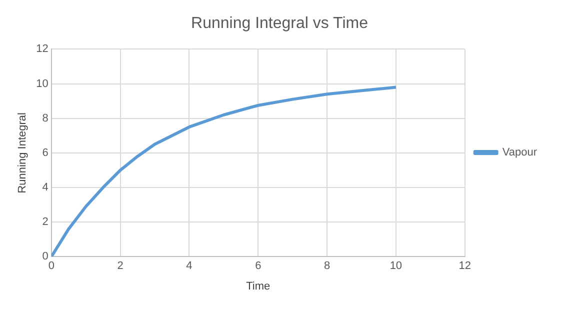  I want to click on legend-label: Vapour, so click(520, 152).